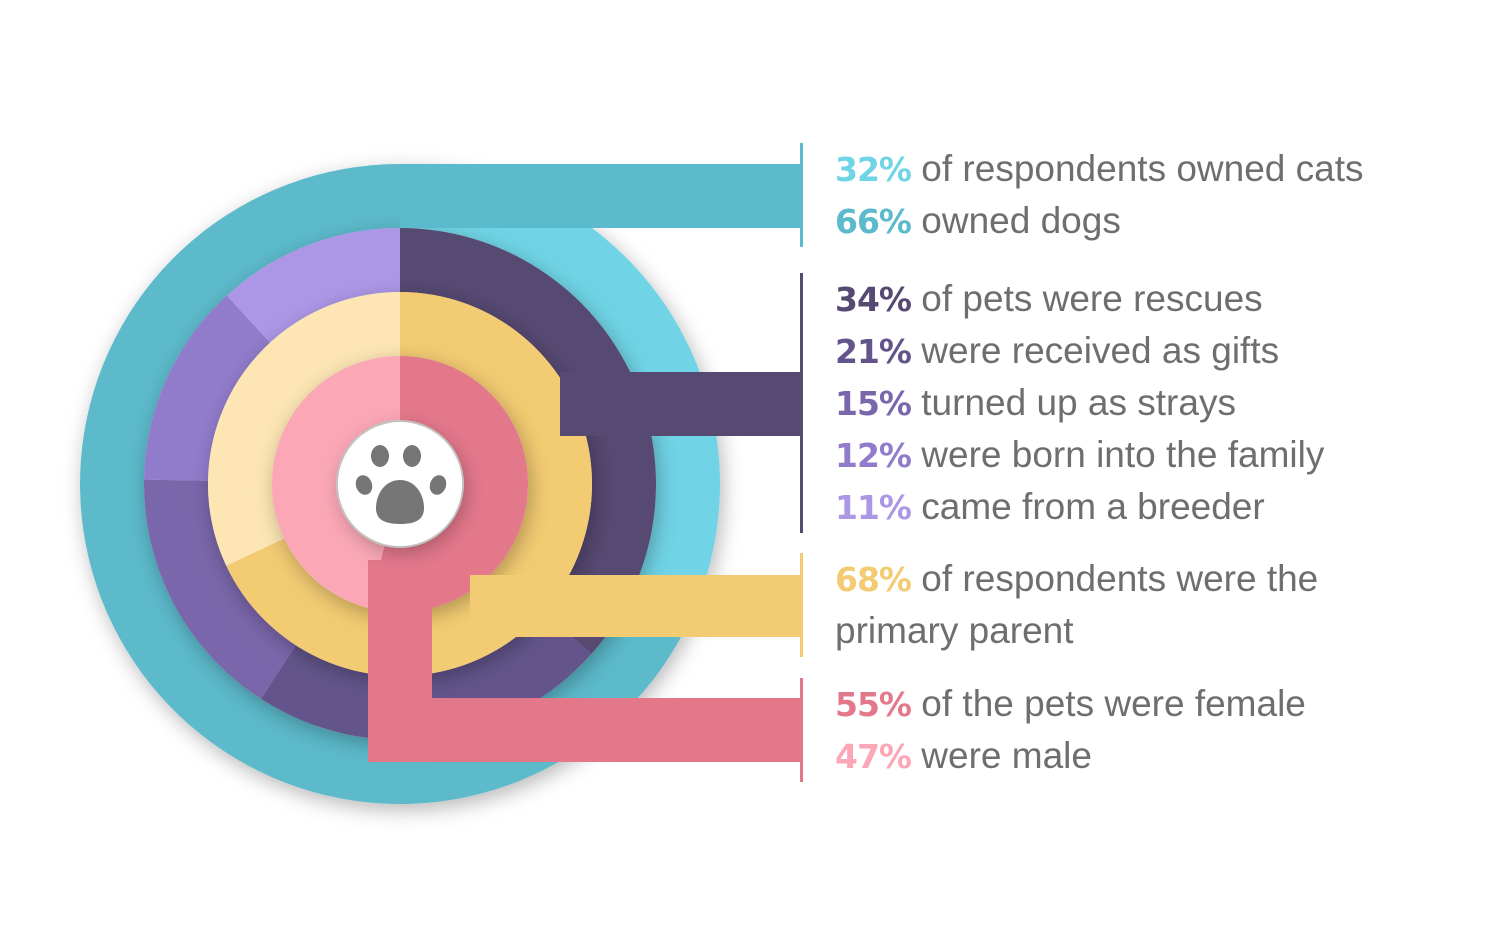 This screenshot has height=930, width=1500. I want to click on stat-line: 55% of the pets were female, so click(1070, 704).